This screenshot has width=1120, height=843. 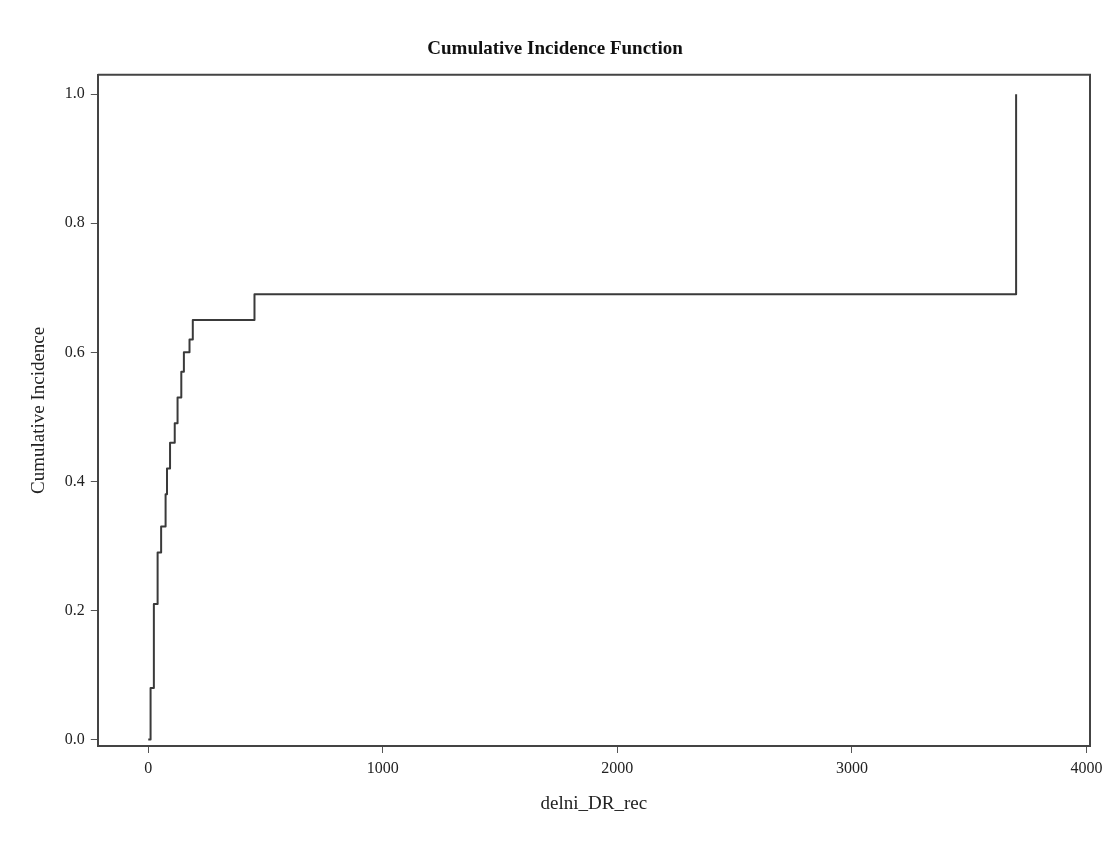 What do you see at coordinates (555, 48) in the screenshot?
I see `chart-title: Cumulative Incidence Function` at bounding box center [555, 48].